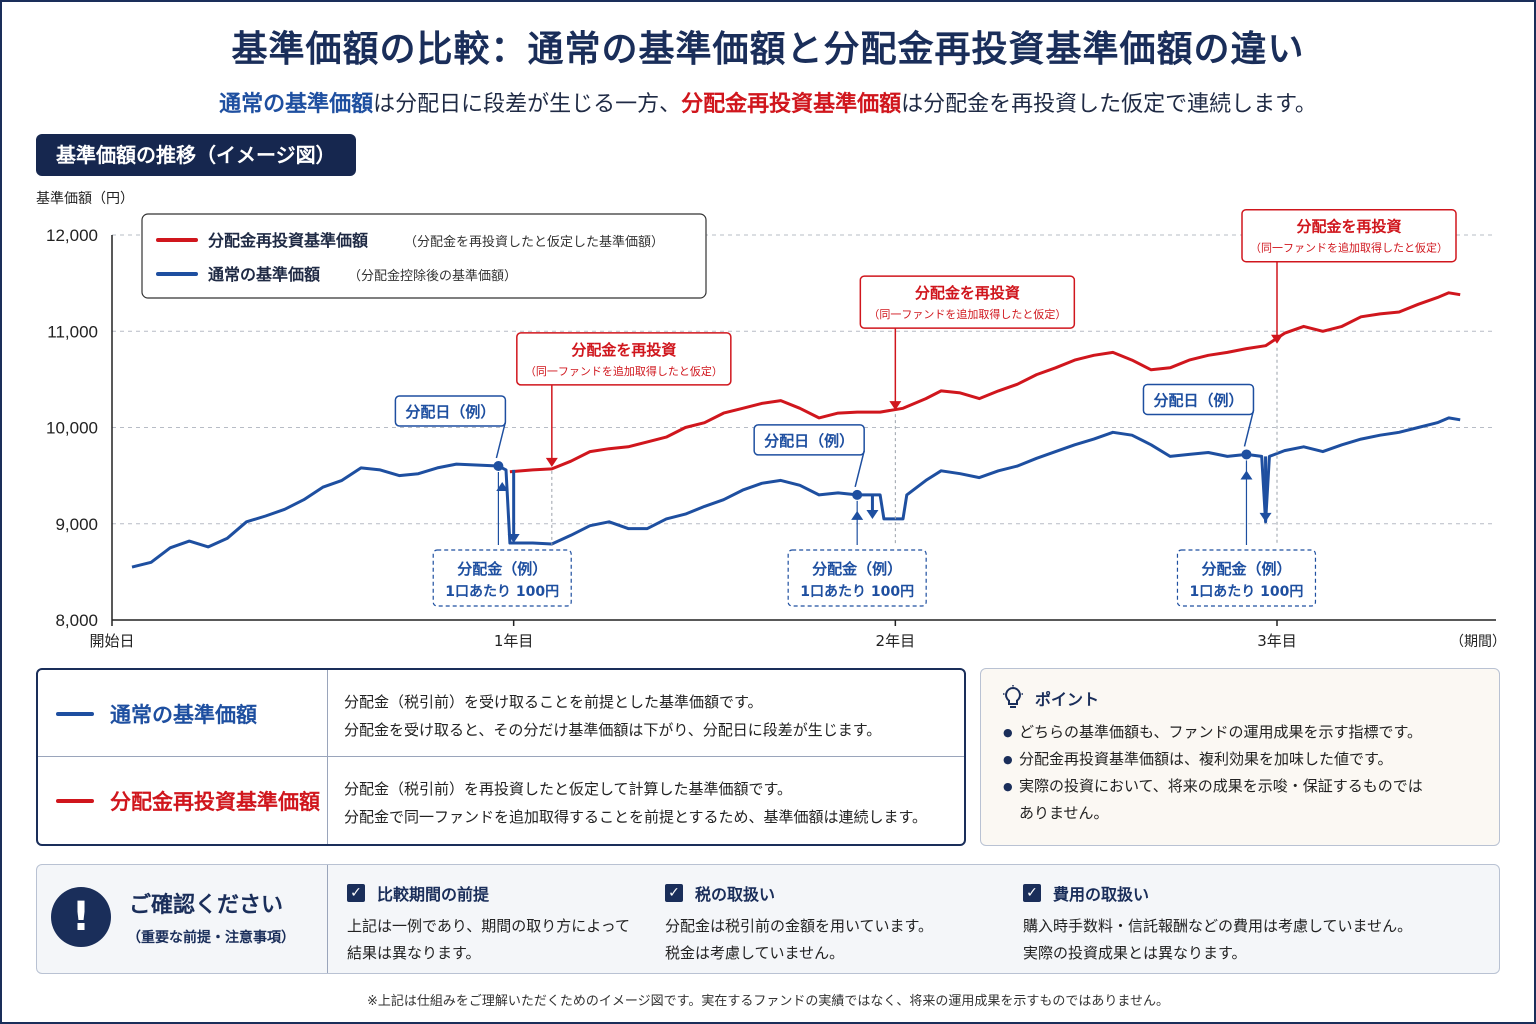 The height and width of the screenshot is (1024, 1536). I want to click on point-item: 分配金再投資基準価額は、複利効果を加味した値です。, so click(1213, 759).